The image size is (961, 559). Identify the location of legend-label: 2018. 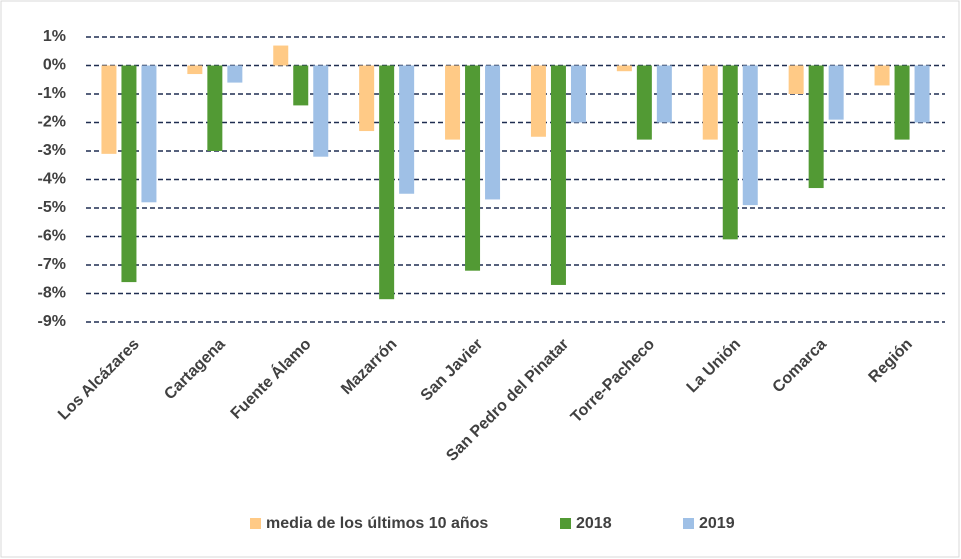
(594, 523).